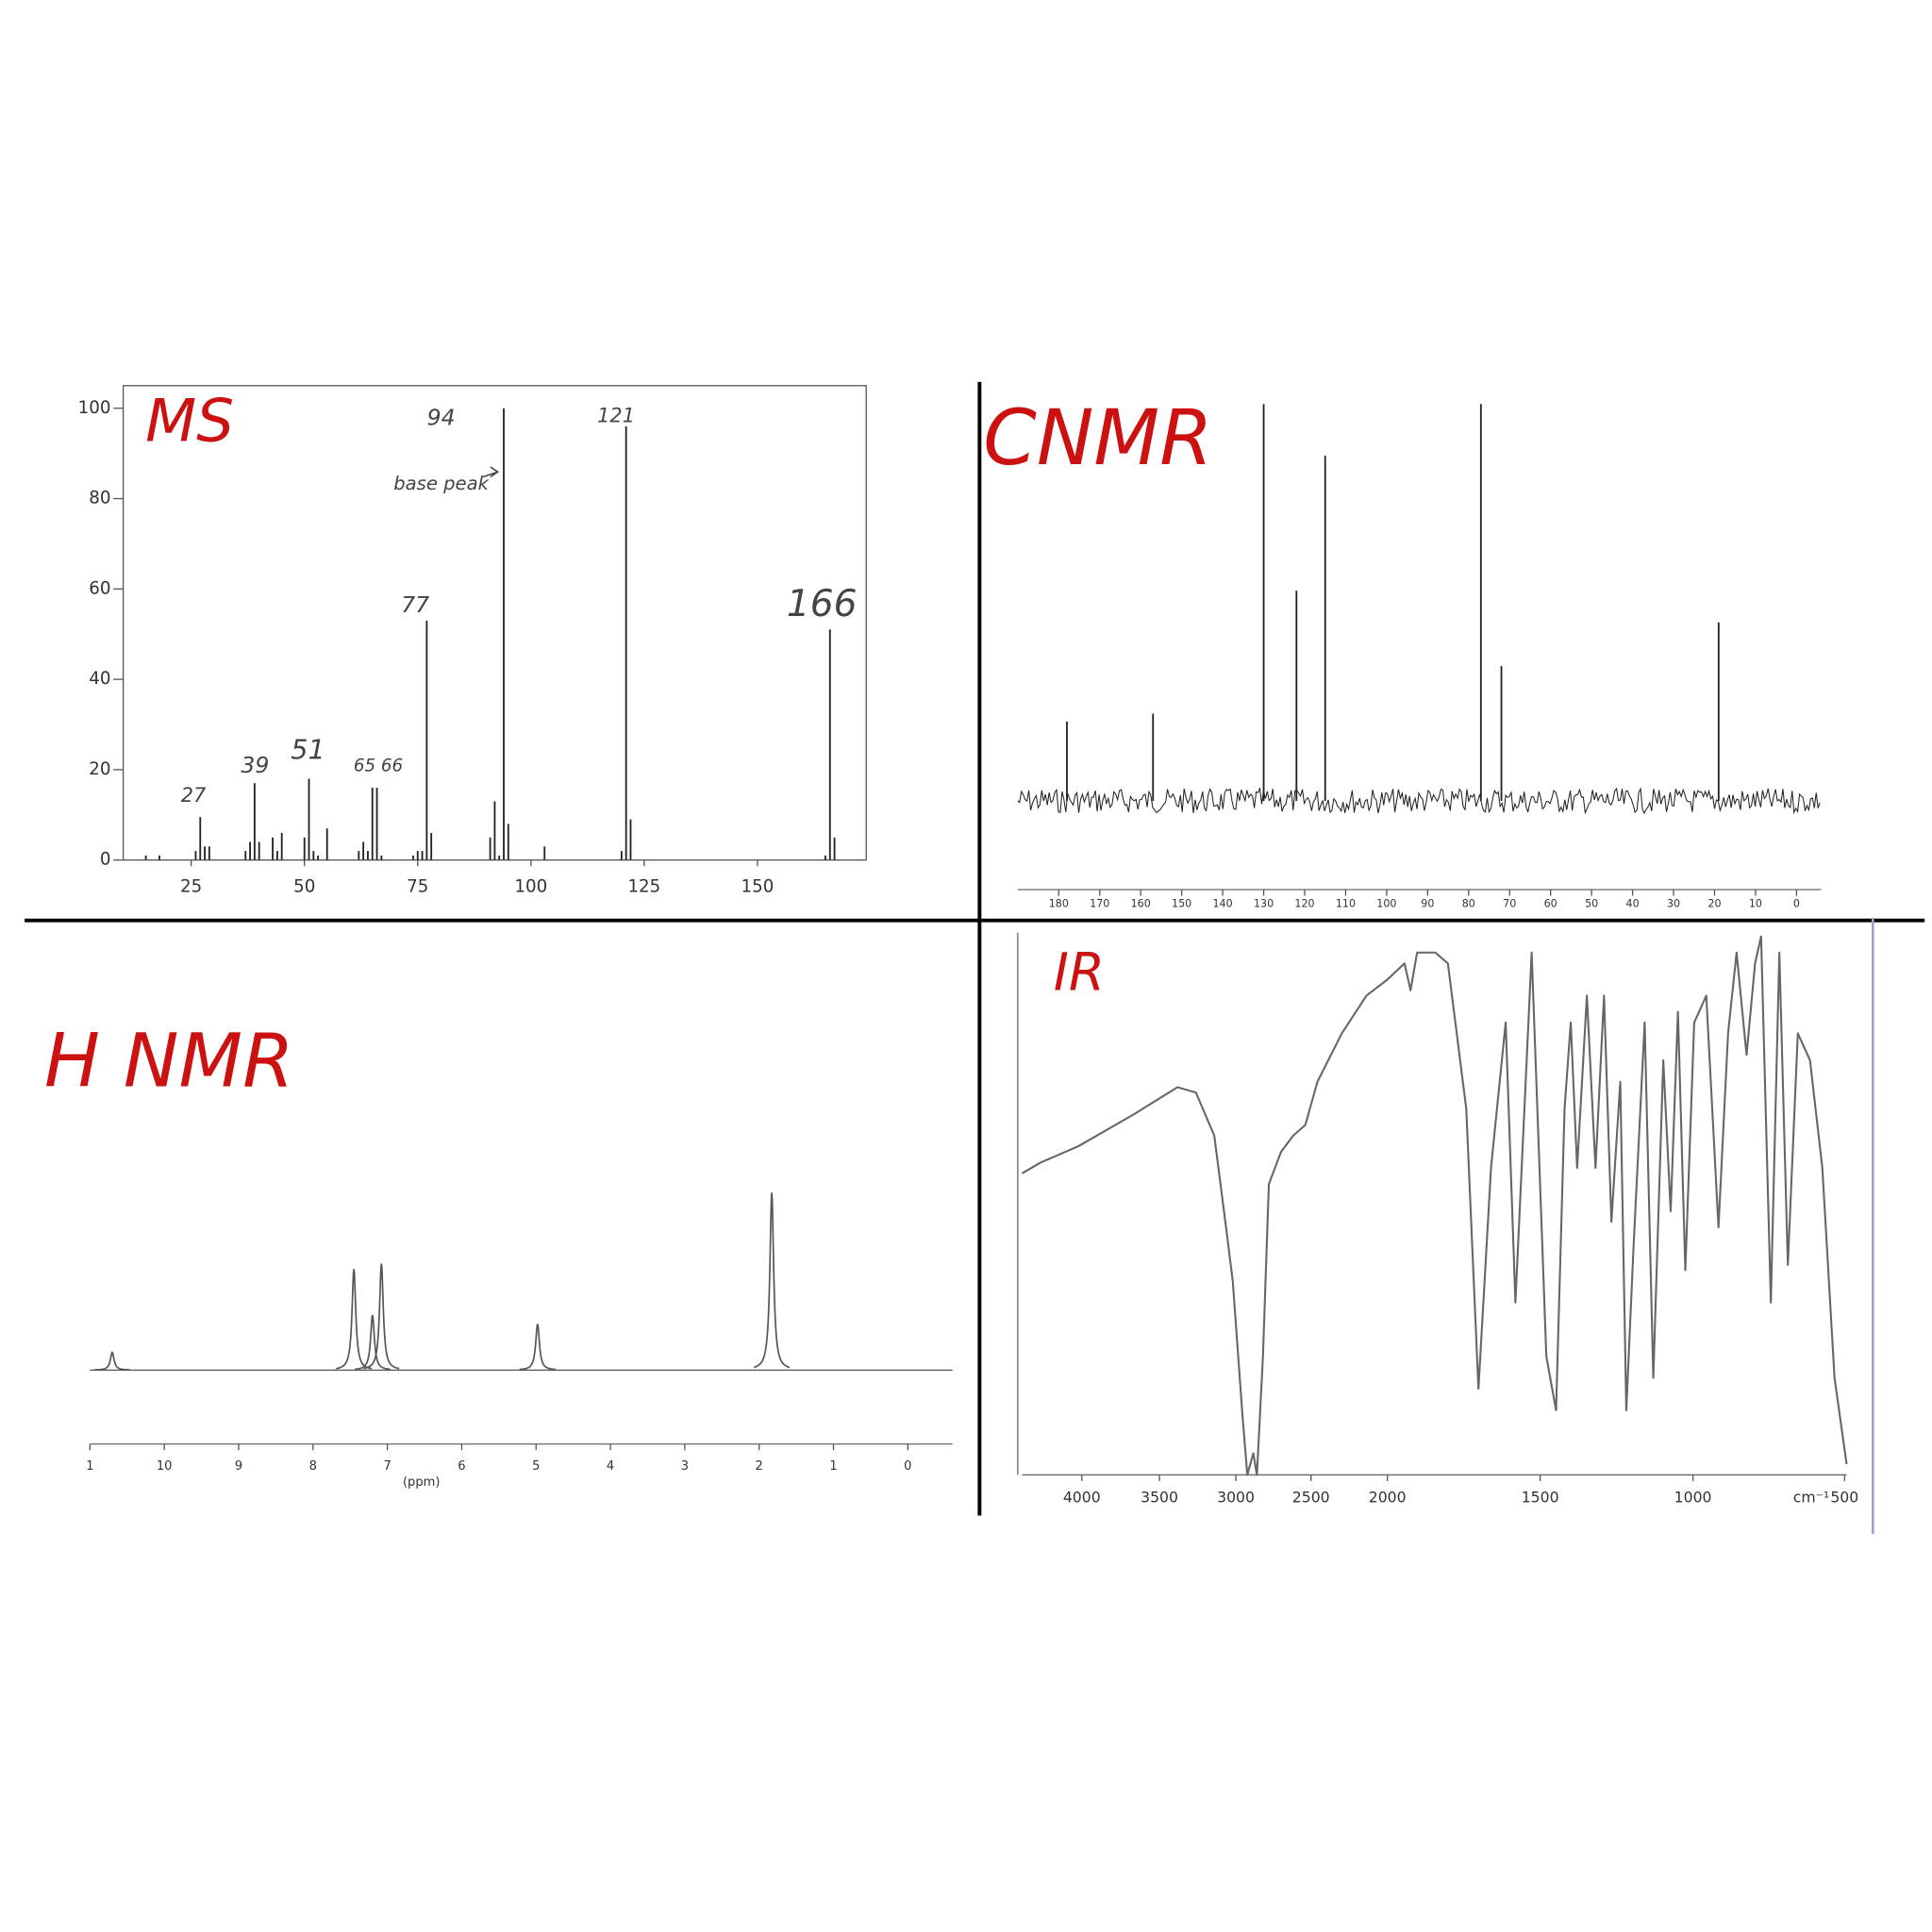 The width and height of the screenshot is (1932, 1932). What do you see at coordinates (1388, 1498) in the screenshot?
I see `x-tick-label: 2000` at bounding box center [1388, 1498].